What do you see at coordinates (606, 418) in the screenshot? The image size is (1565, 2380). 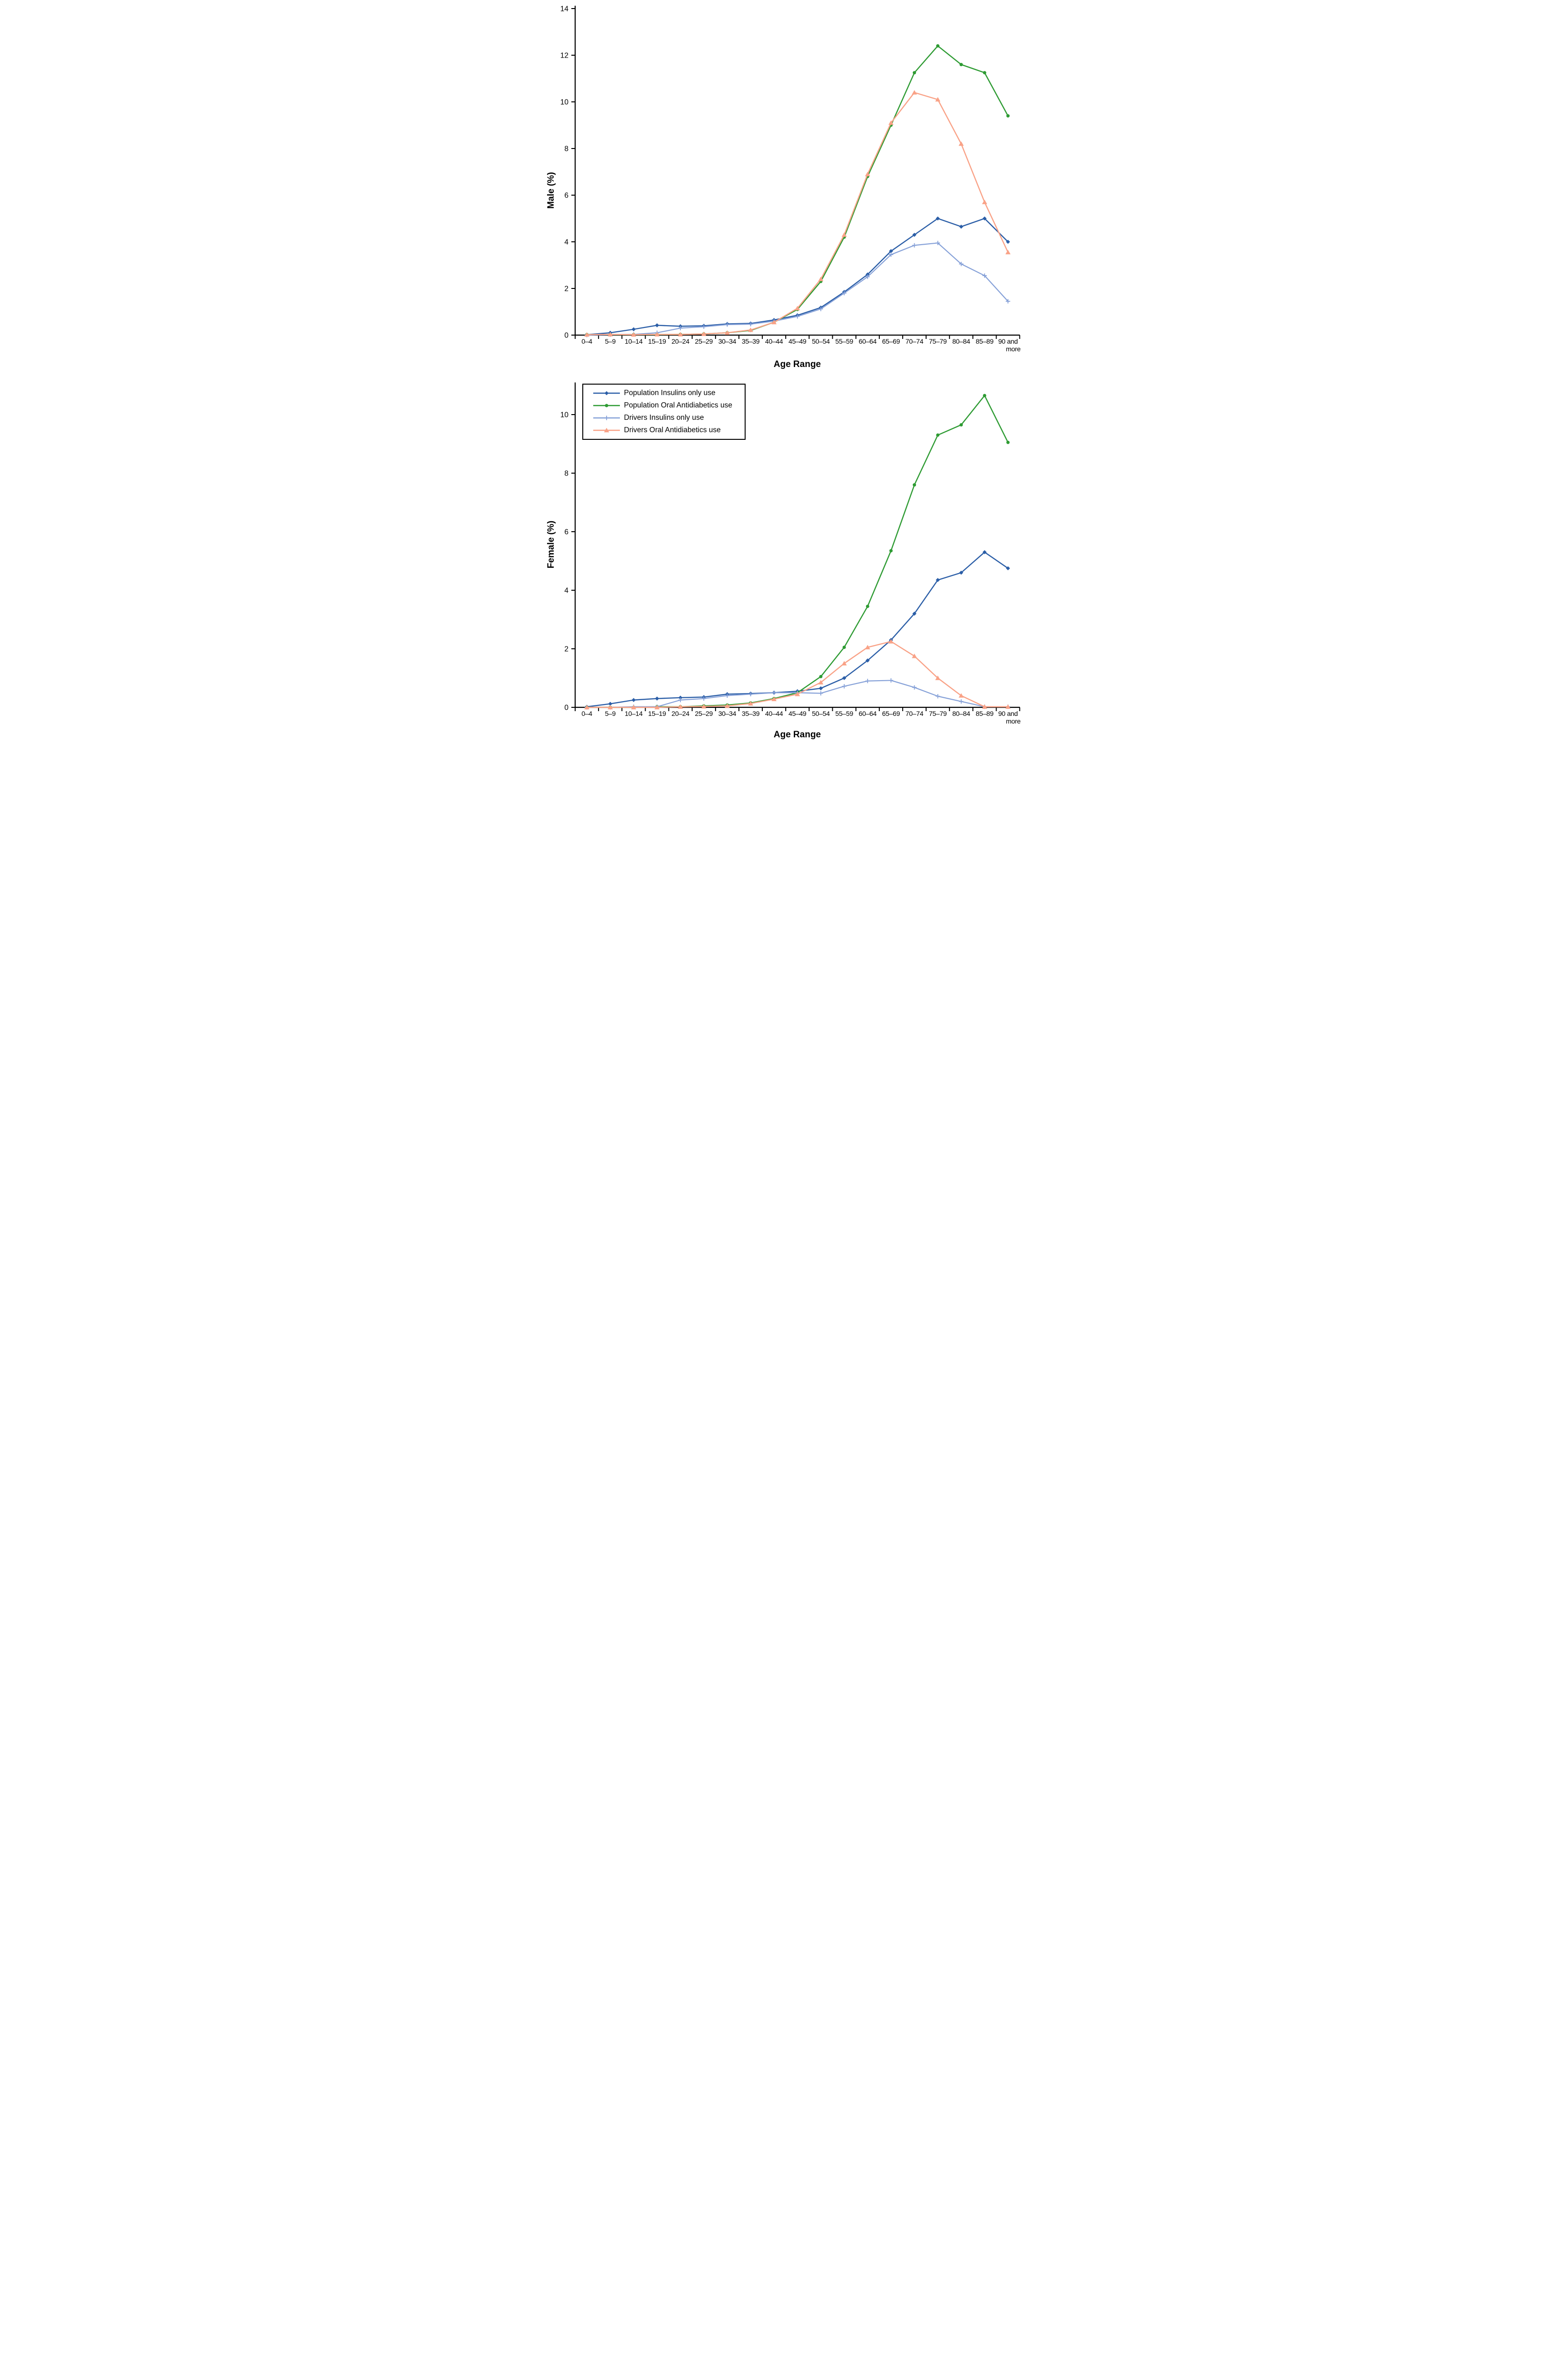 I see `legend-marker-plus-icon` at bounding box center [606, 418].